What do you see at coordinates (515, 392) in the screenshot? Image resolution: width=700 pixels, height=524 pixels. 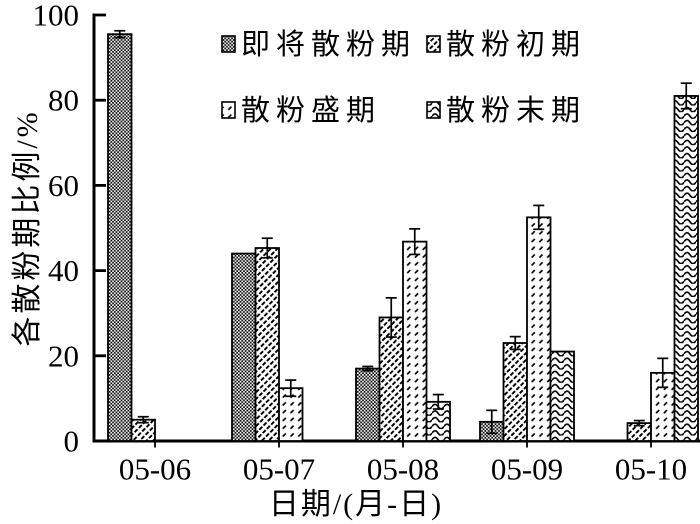 I see `bar-05-09-series1` at bounding box center [515, 392].